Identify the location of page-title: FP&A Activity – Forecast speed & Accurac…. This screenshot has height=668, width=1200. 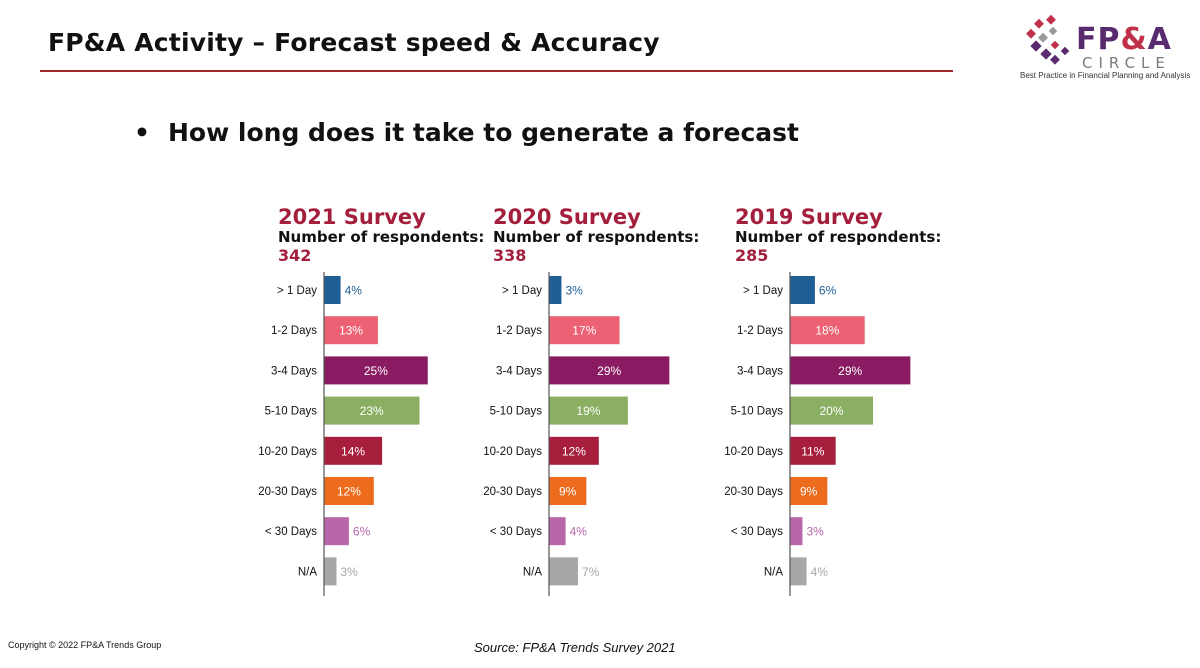
(354, 42).